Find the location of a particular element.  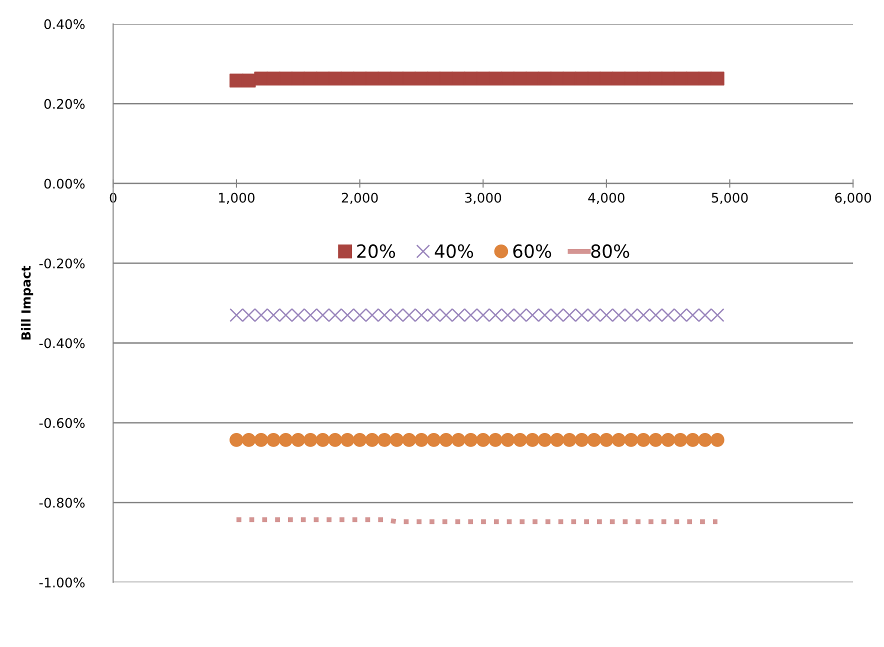

y-tick-label: -0.80% is located at coordinates (62, 503).